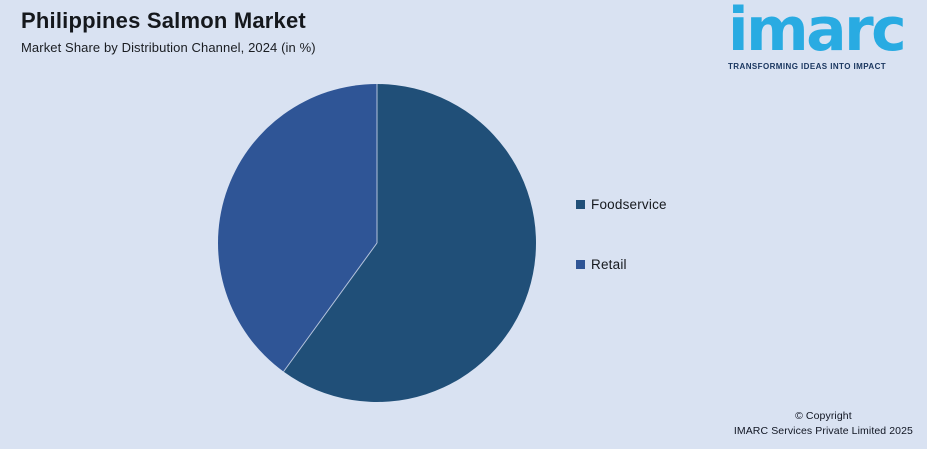 The width and height of the screenshot is (927, 449). What do you see at coordinates (823, 431) in the screenshot?
I see `copyright-line2: IMARC Services Private Limited 2025` at bounding box center [823, 431].